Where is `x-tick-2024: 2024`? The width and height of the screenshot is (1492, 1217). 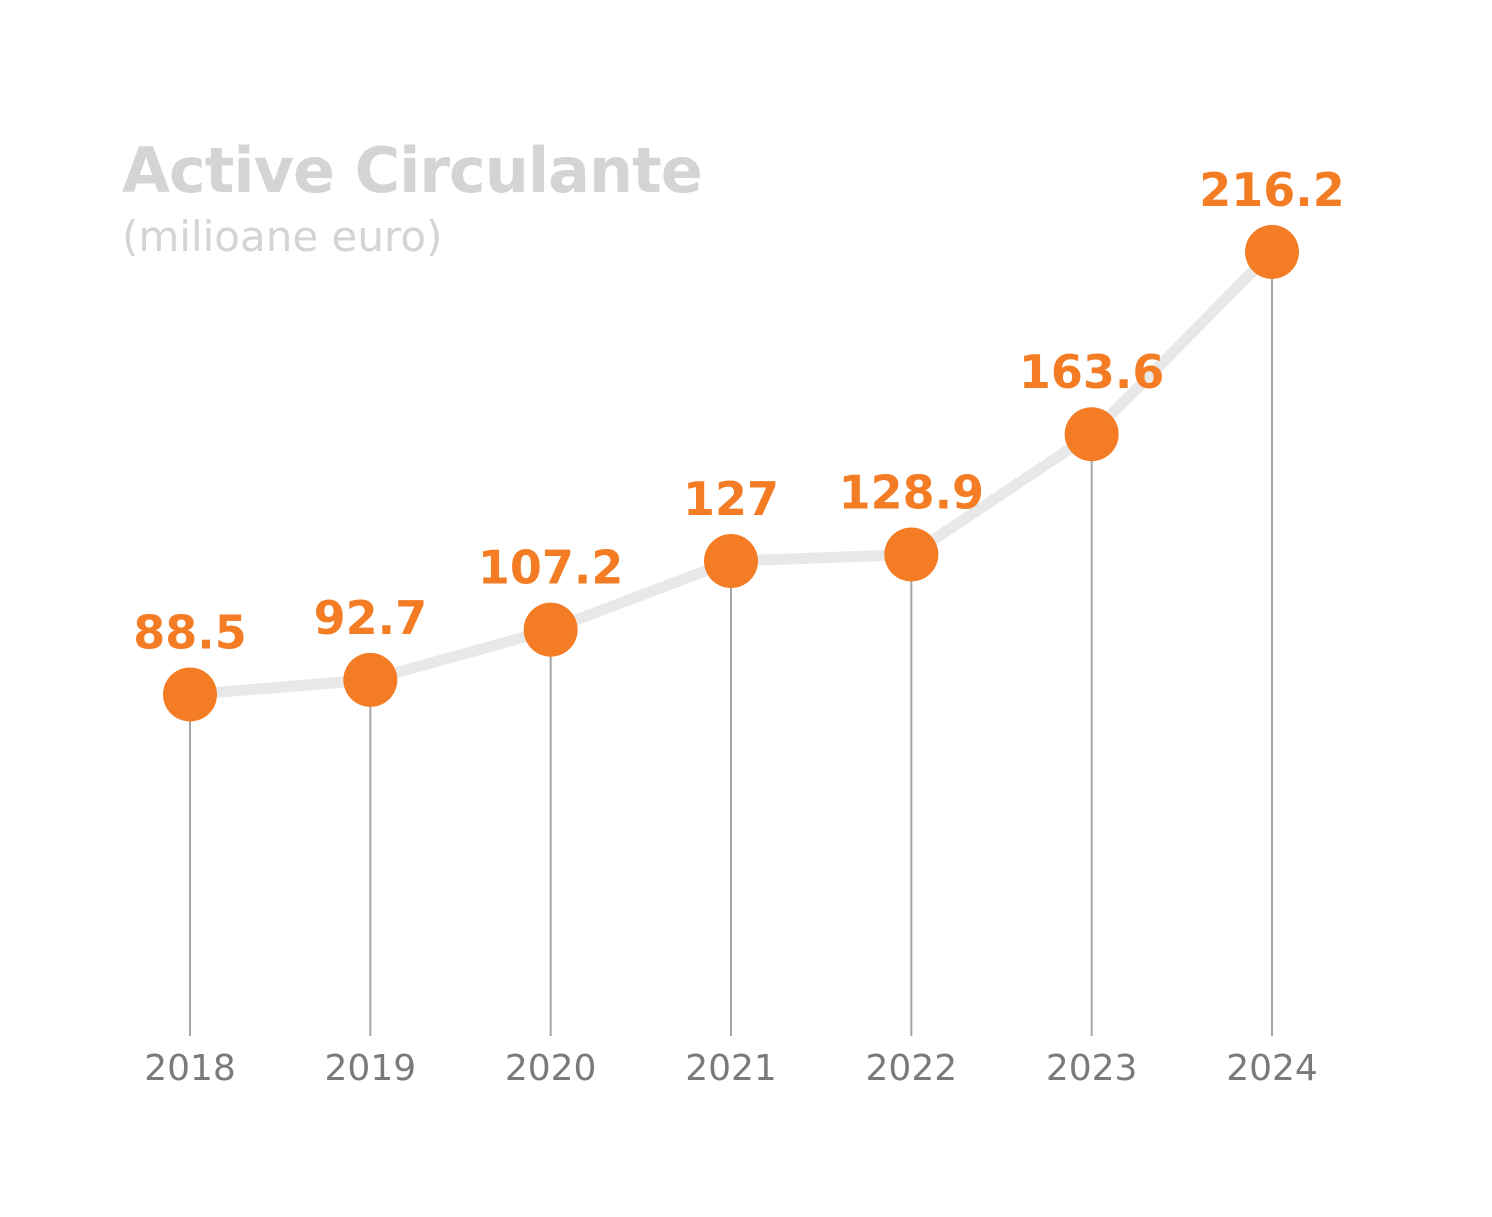
x-tick-2024: 2024 is located at coordinates (1272, 1068).